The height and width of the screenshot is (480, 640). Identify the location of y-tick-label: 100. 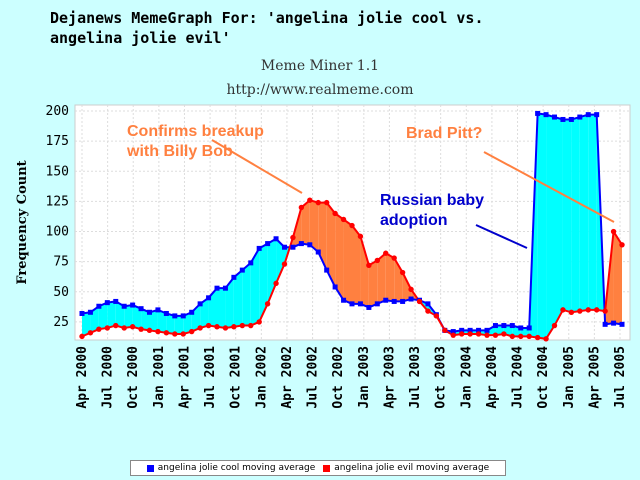
(57, 232).